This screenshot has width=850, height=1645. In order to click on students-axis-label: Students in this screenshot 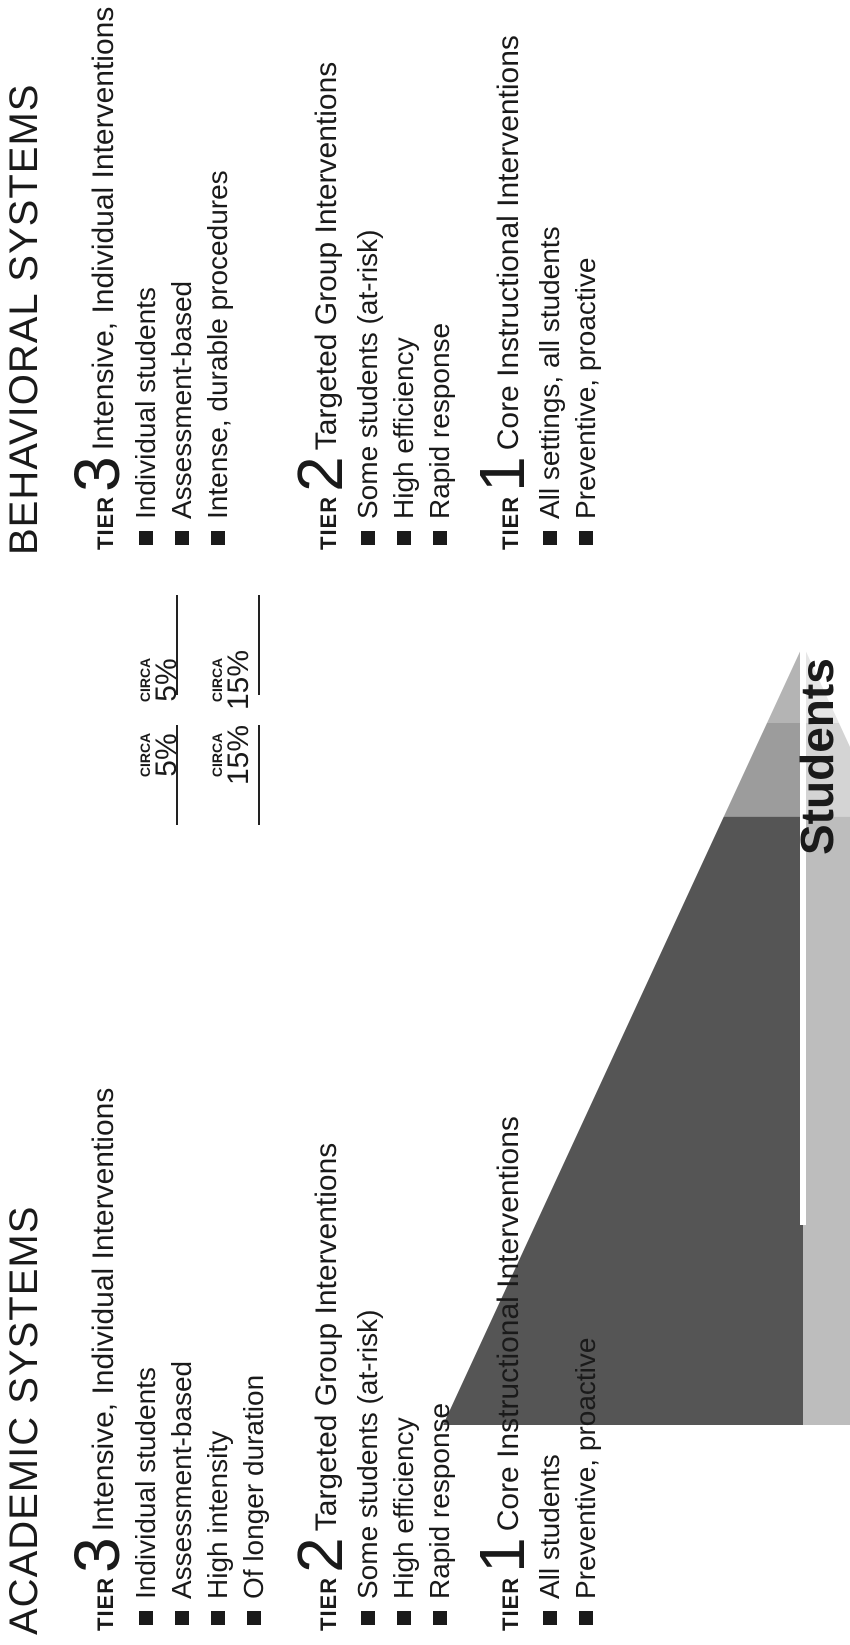, I will do `click(817, 756)`.